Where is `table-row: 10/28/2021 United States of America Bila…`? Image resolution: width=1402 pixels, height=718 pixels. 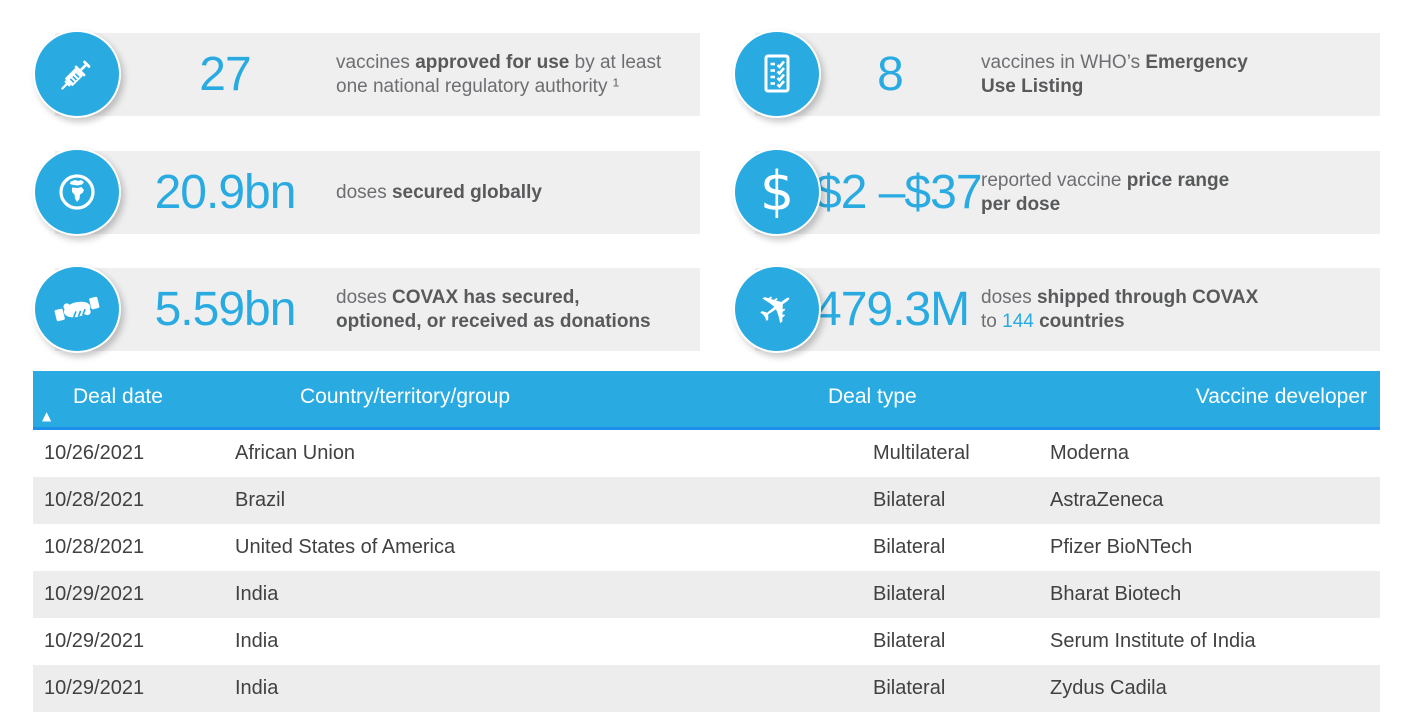 table-row: 10/28/2021 United States of America Bila… is located at coordinates (706, 547).